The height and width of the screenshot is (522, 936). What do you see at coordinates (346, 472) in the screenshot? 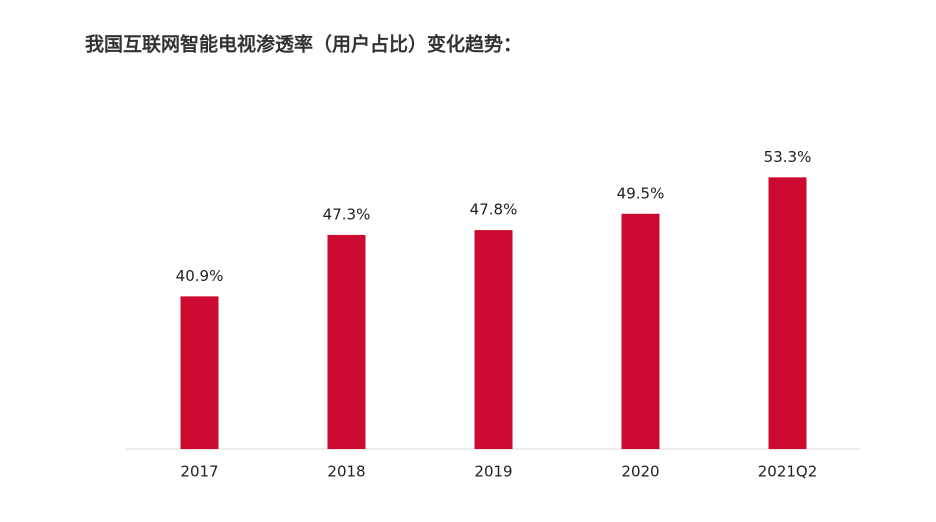
I see `x-tick-label: 2018` at bounding box center [346, 472].